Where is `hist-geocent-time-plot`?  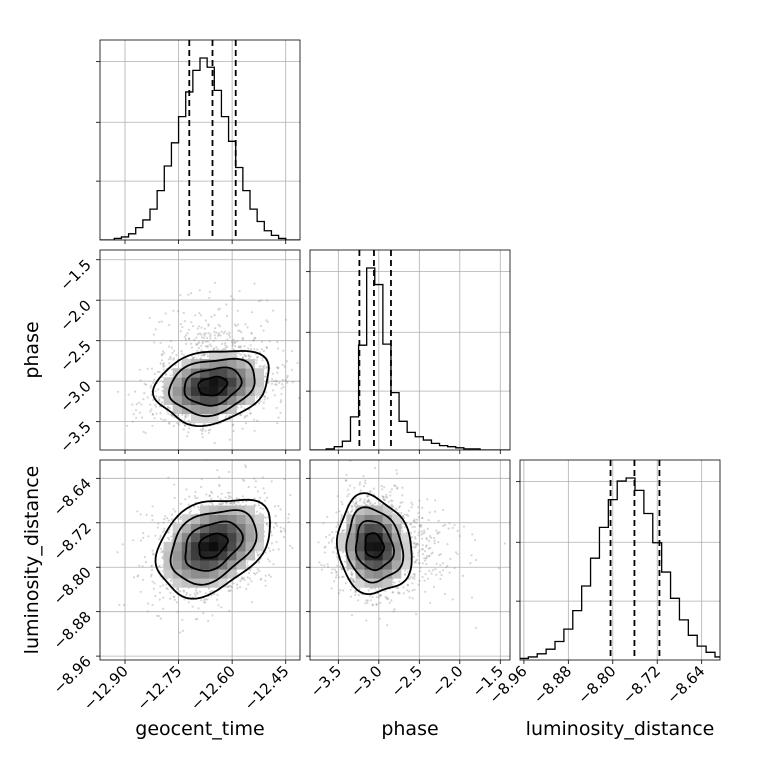 hist-geocent-time-plot is located at coordinates (200, 140).